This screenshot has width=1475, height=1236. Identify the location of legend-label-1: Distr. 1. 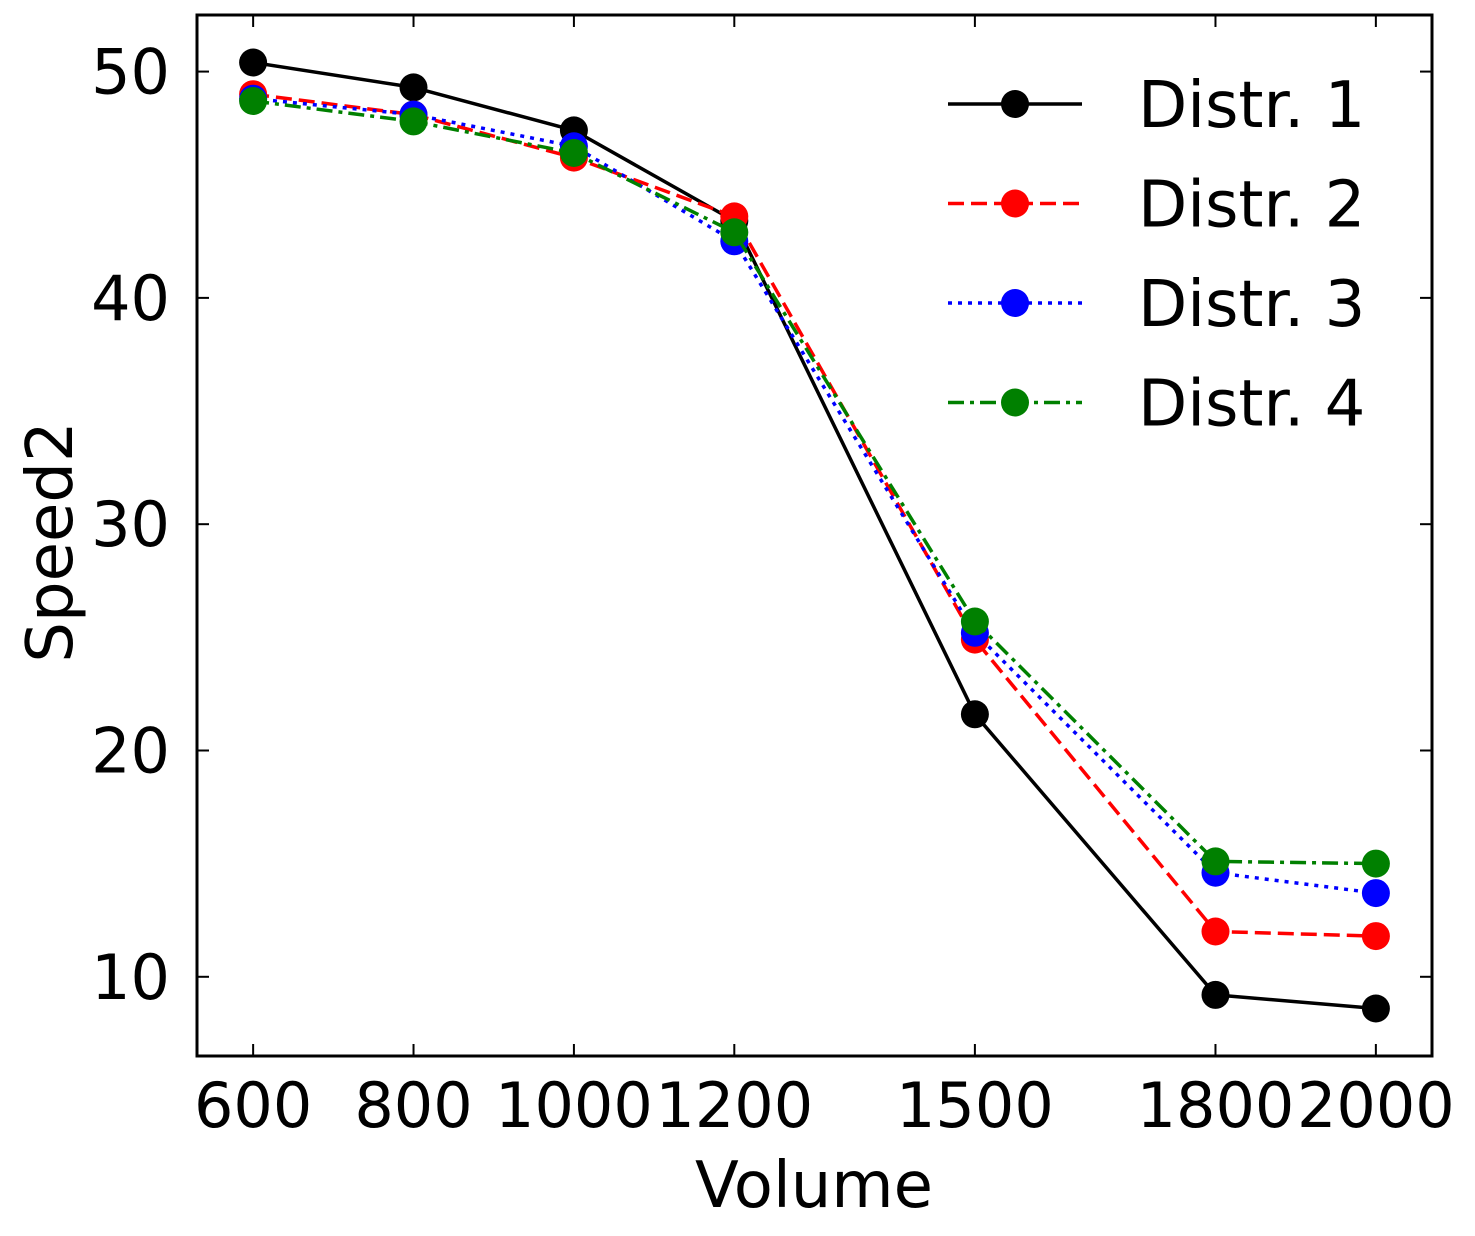
(1251, 106).